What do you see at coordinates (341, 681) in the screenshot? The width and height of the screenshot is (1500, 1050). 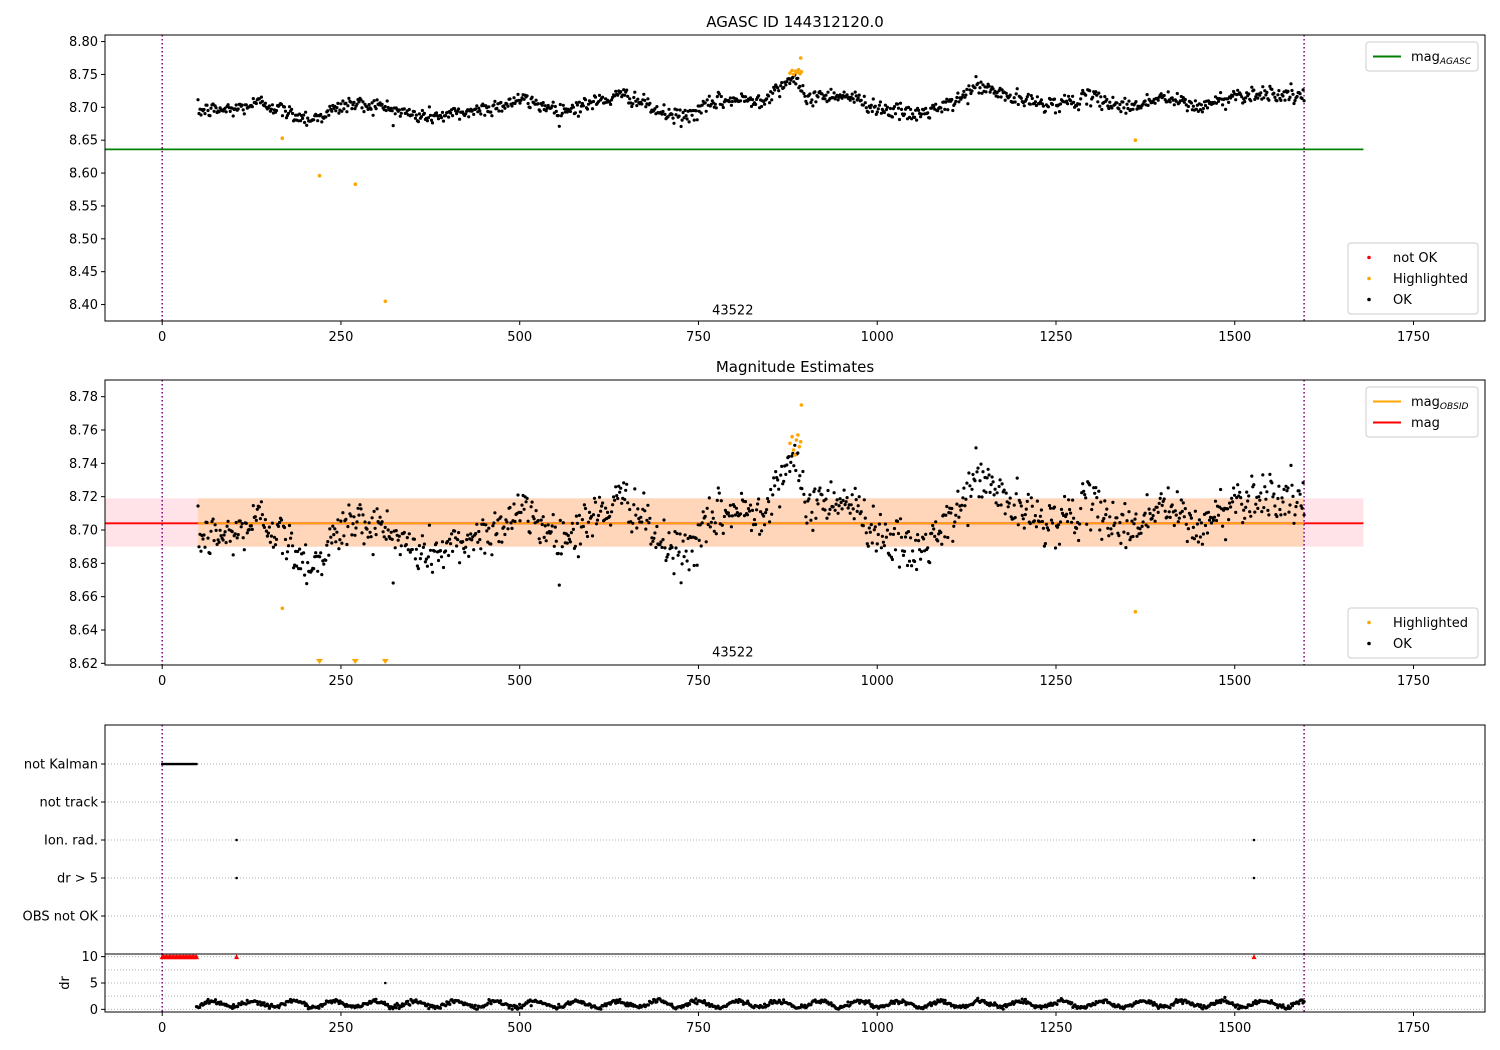 I see `chart2-xtick-label: 250` at bounding box center [341, 681].